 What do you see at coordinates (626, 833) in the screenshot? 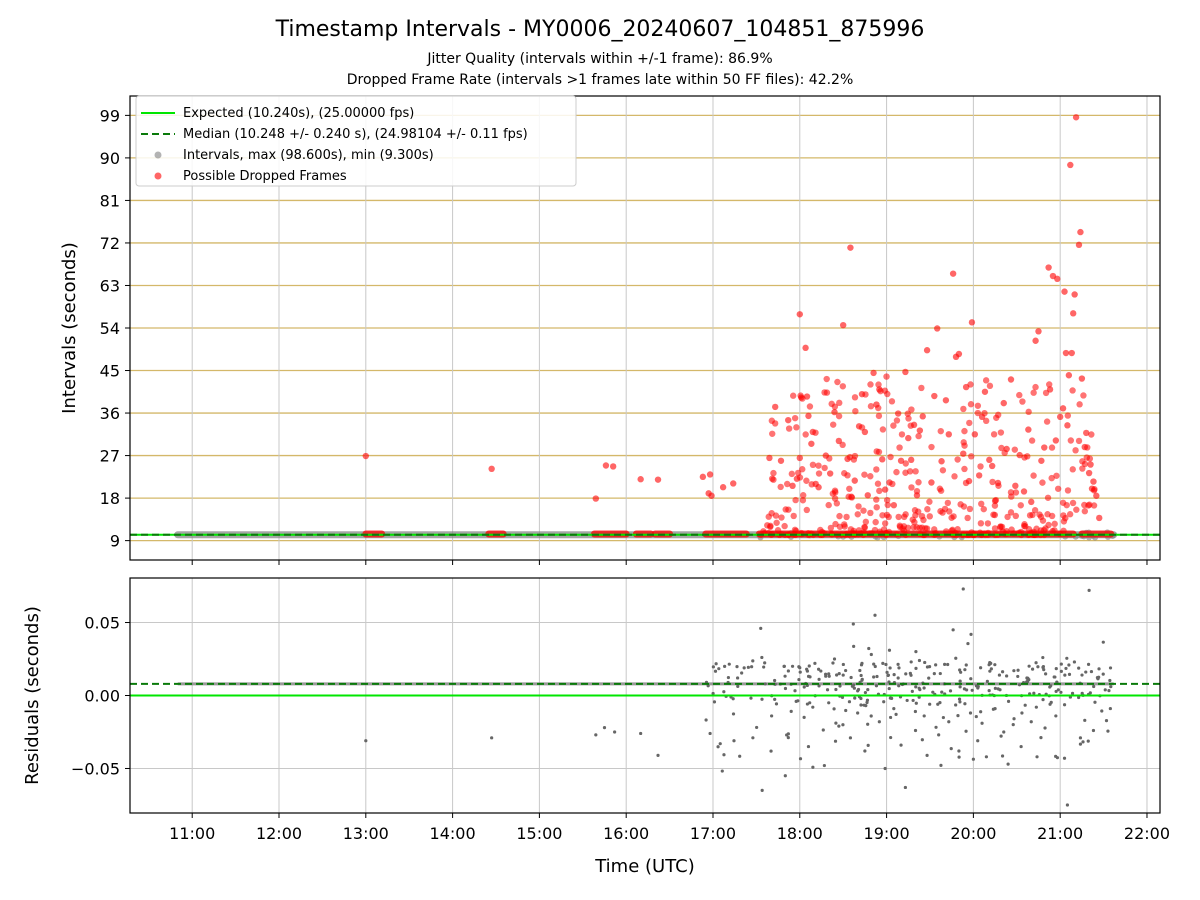
I see `x-tick-label: 16:00` at bounding box center [626, 833].